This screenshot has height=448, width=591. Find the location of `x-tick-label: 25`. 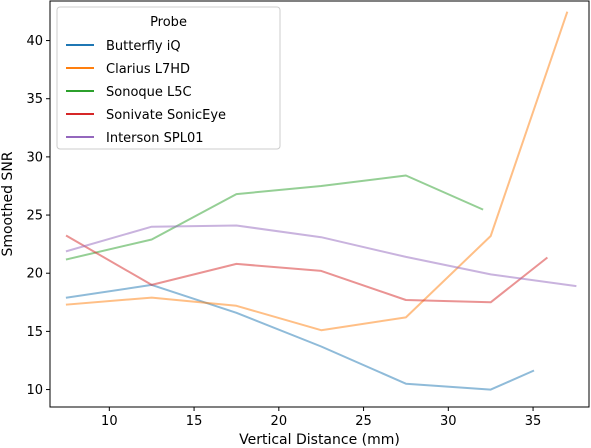

x-tick-label: 25 is located at coordinates (363, 421).